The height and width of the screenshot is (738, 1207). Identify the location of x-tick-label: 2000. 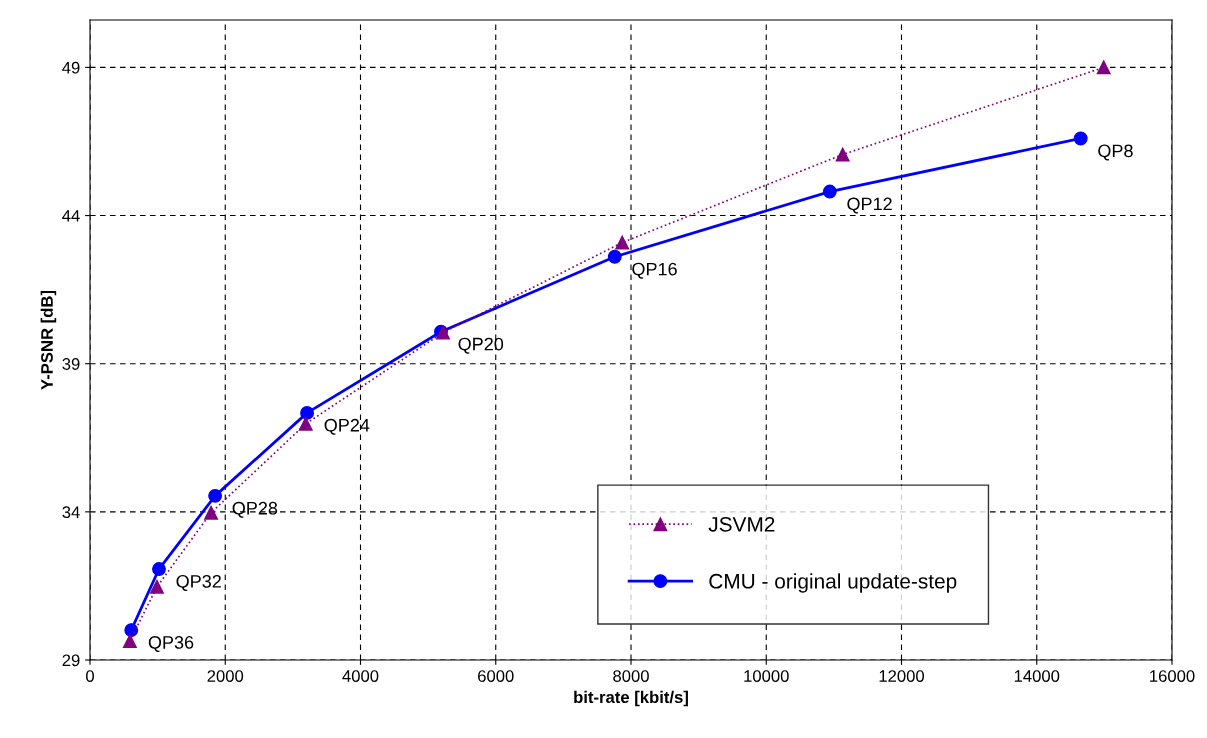
(225, 676).